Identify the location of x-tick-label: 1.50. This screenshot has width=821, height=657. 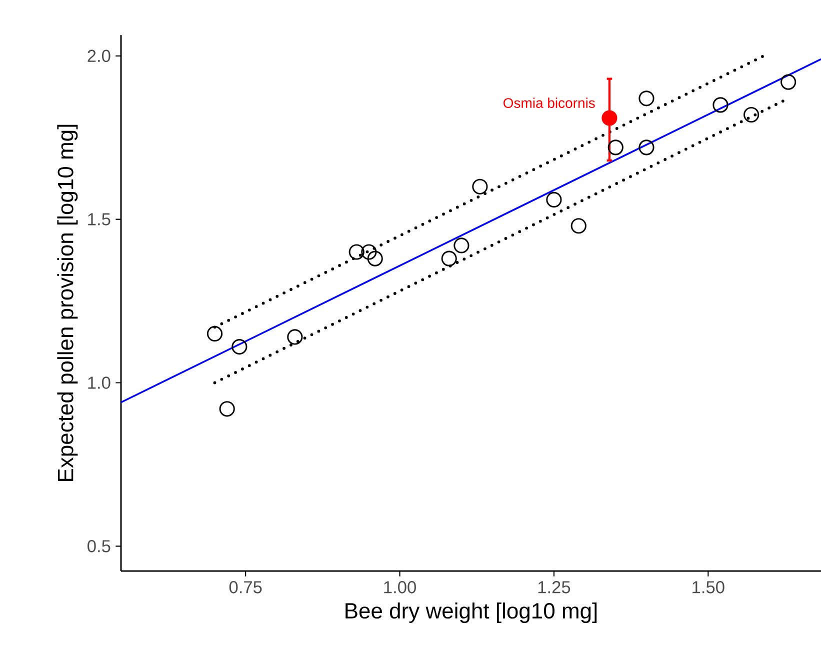
(708, 587).